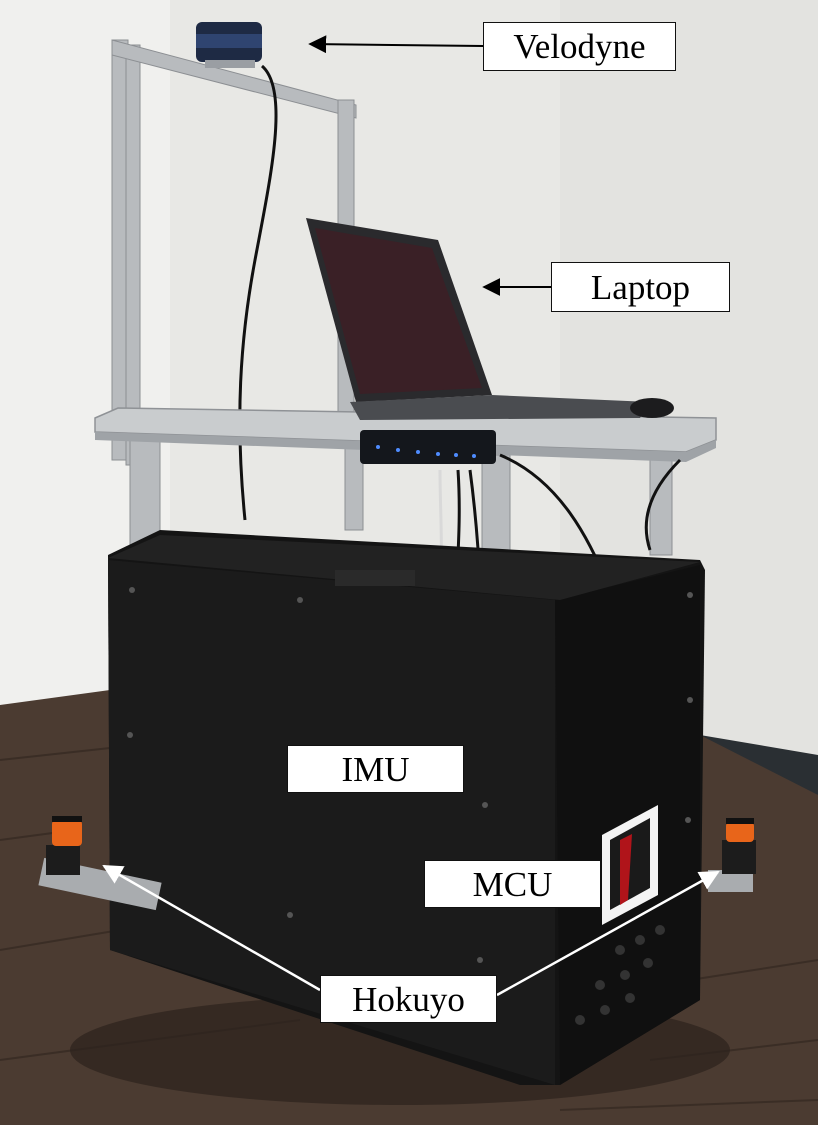 Image resolution: width=818 pixels, height=1125 pixels. I want to click on laptop-label: Laptop, so click(640, 287).